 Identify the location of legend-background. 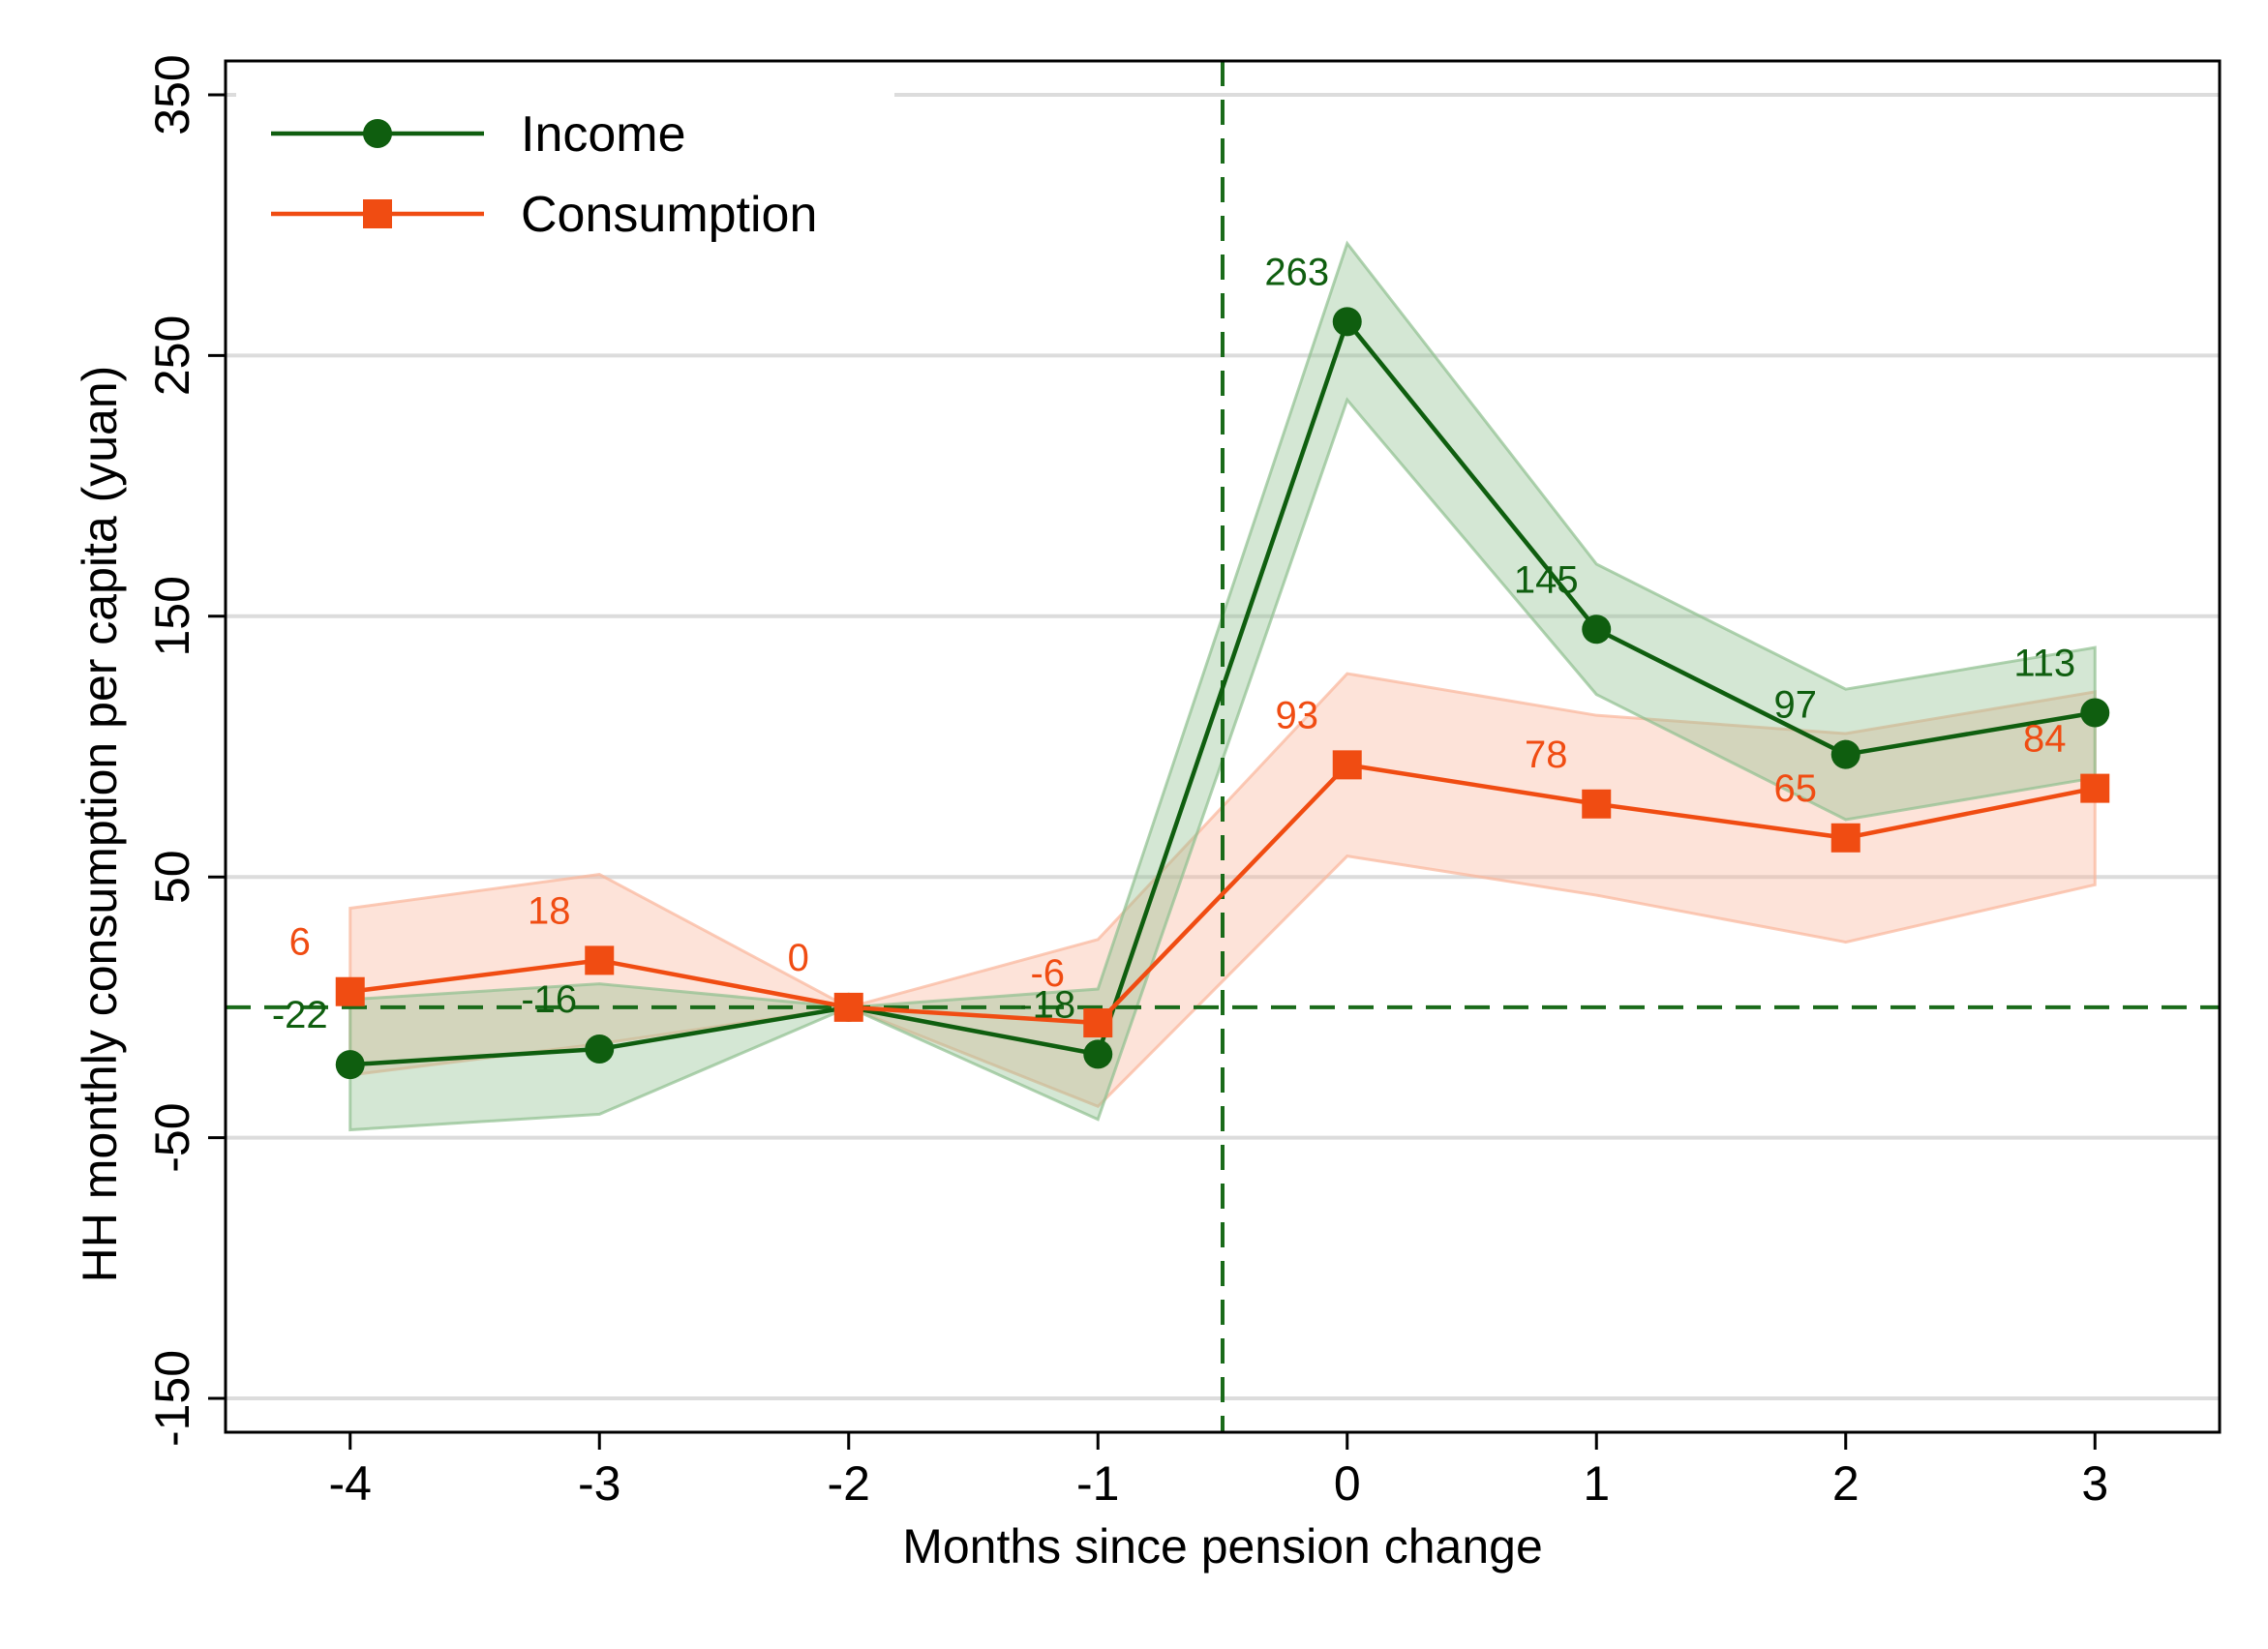
(565, 169).